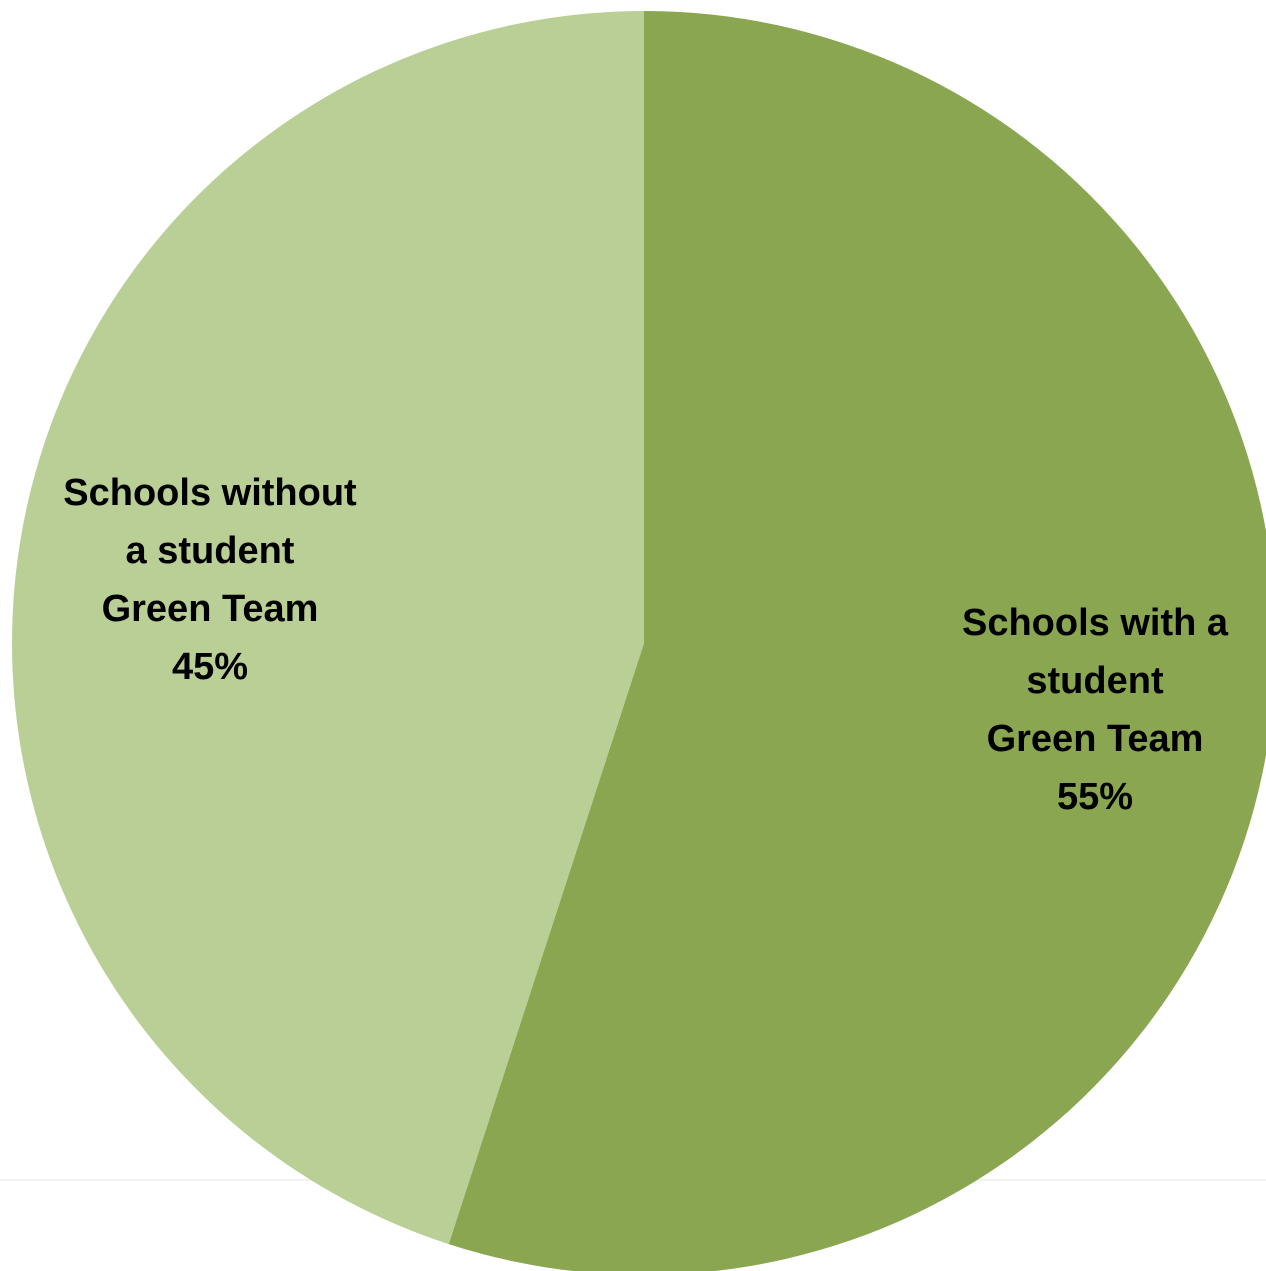  Describe the element at coordinates (1095, 623) in the screenshot. I see `slice-label-line: Schools with a` at that location.